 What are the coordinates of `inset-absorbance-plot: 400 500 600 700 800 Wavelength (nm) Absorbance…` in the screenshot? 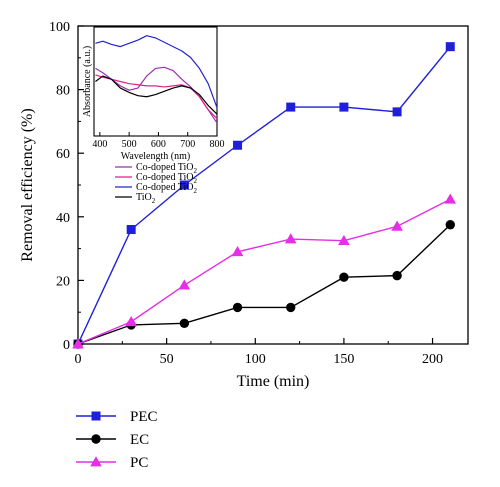 It's located at (153, 115).